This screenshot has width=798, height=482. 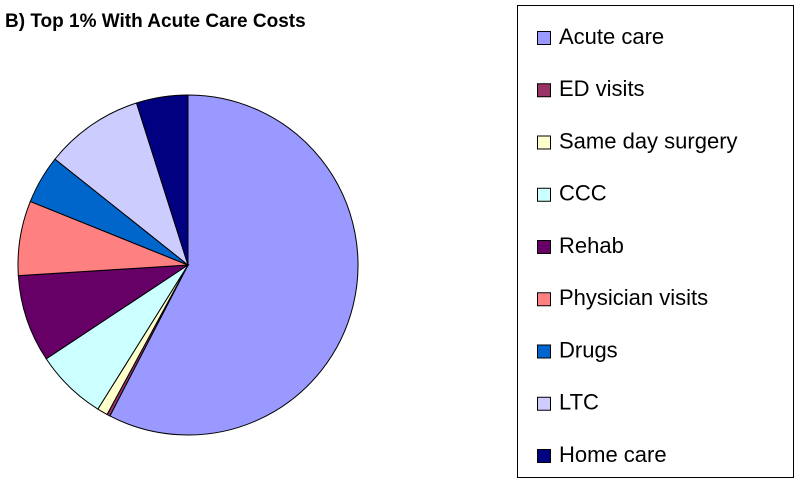 What do you see at coordinates (583, 193) in the screenshot?
I see `legend-label: CCC` at bounding box center [583, 193].